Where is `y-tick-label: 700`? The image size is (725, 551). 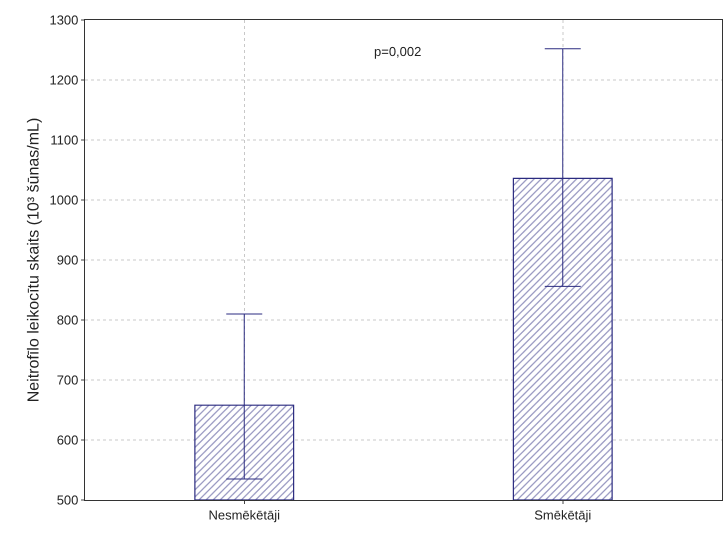
y-tick-label: 700 is located at coordinates (67, 380).